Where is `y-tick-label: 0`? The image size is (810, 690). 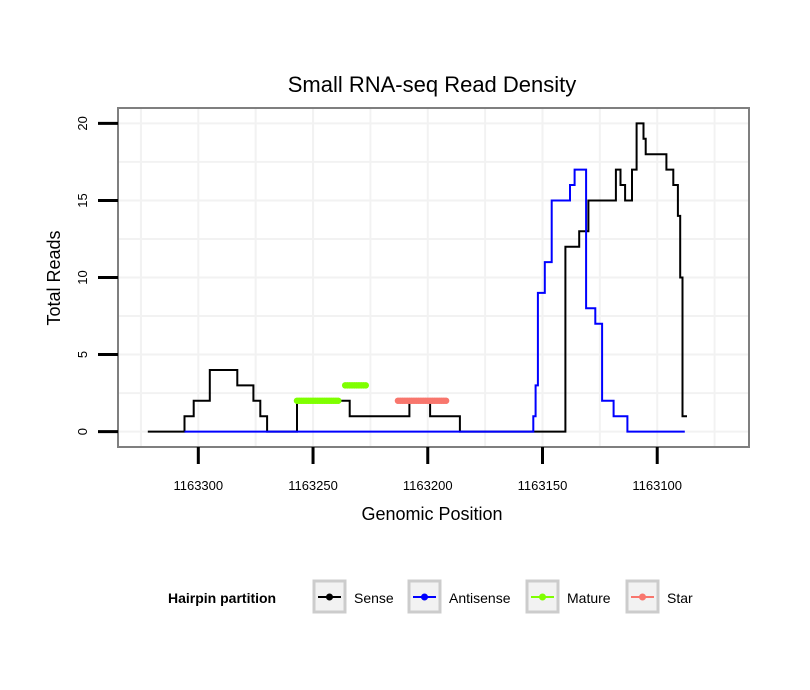
y-tick-label: 0 is located at coordinates (82, 431).